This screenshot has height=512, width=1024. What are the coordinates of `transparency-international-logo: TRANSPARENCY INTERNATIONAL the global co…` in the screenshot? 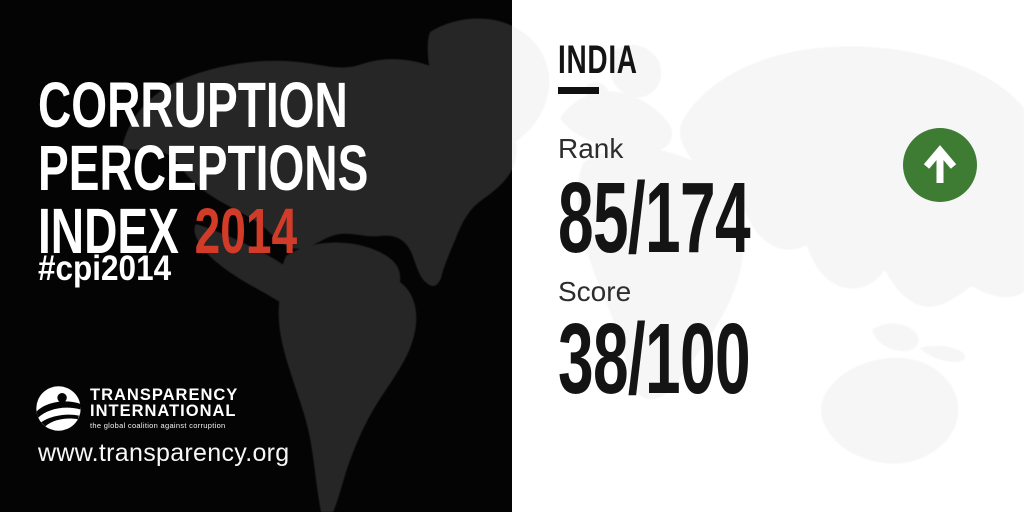 It's located at (137, 408).